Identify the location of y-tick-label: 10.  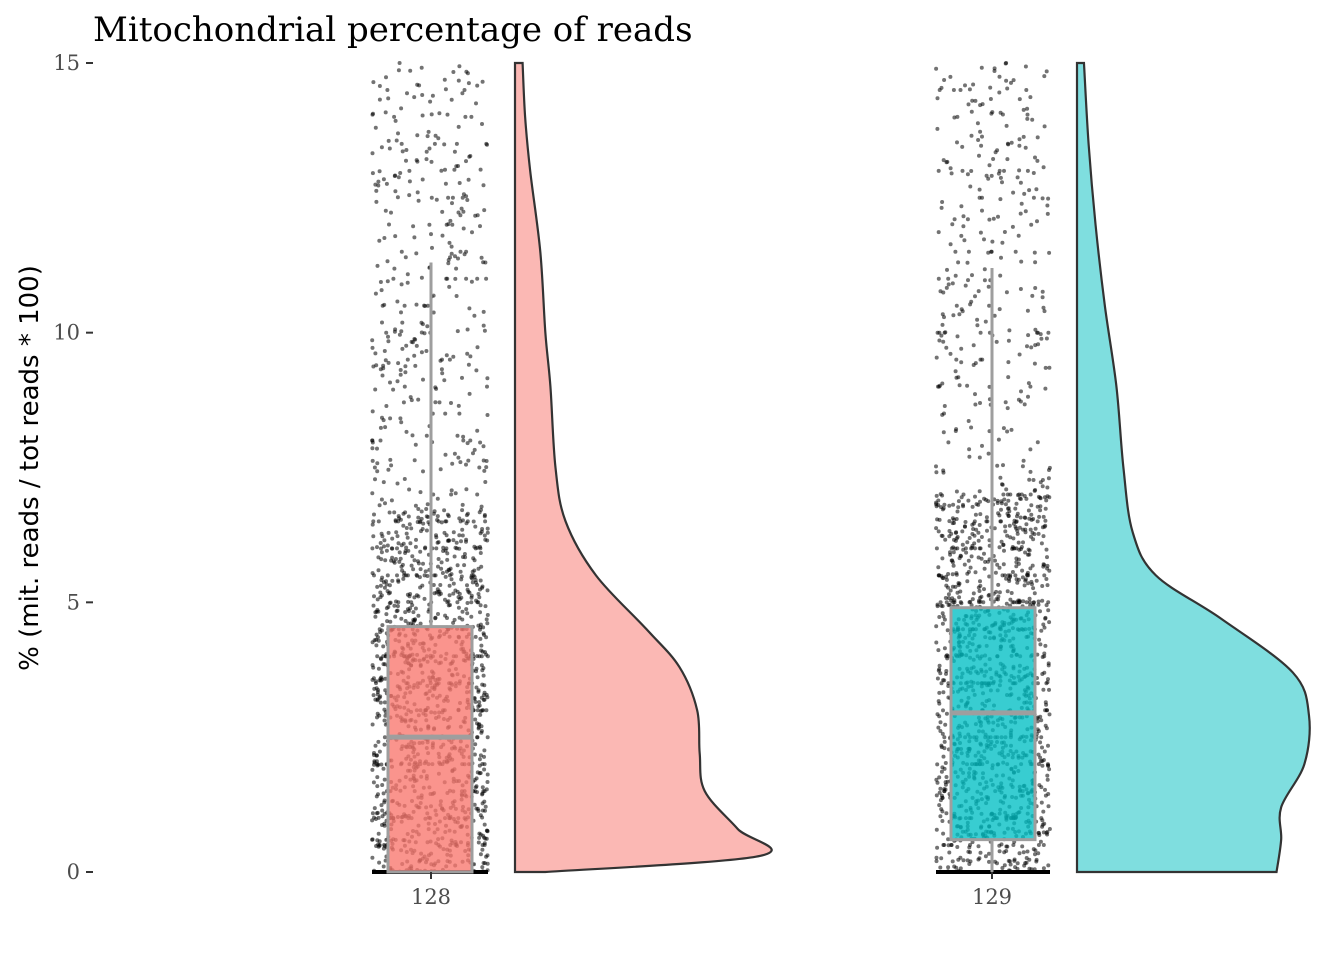
(66, 333).